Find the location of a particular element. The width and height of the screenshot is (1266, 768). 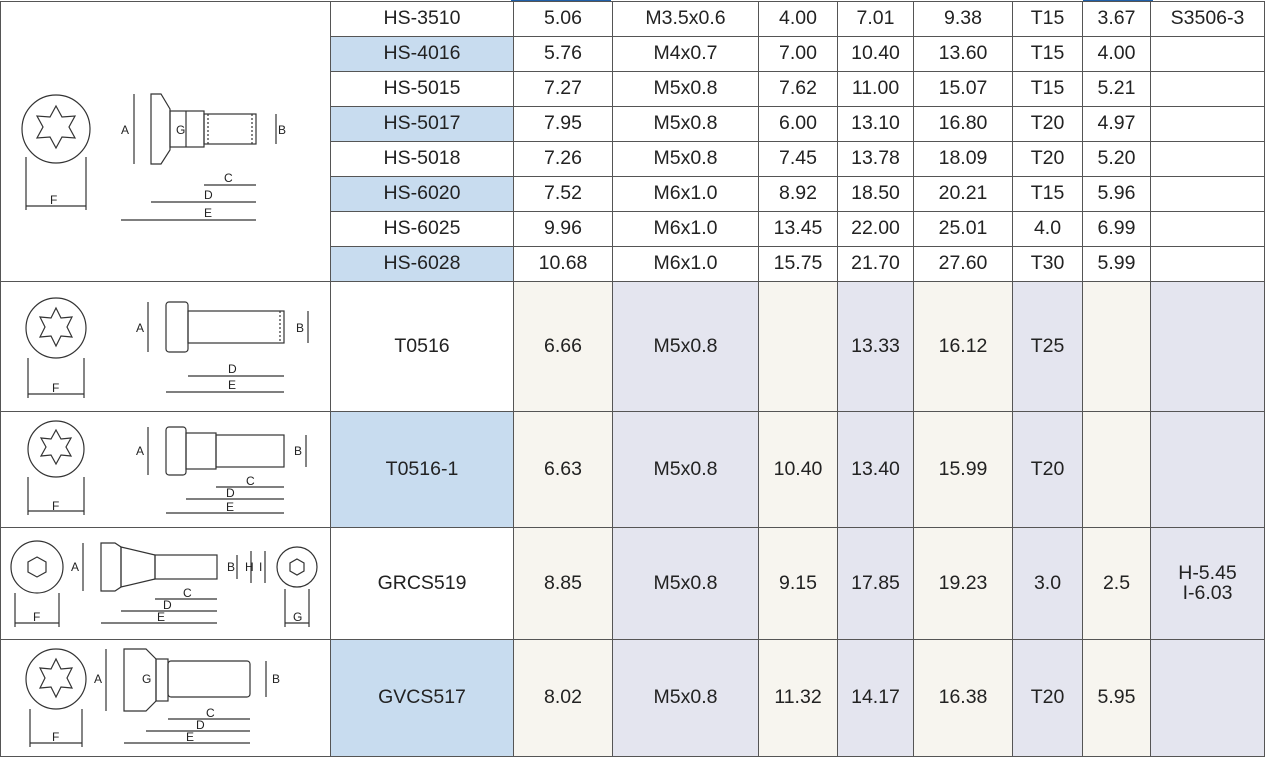

cell: 27.60 is located at coordinates (963, 264).